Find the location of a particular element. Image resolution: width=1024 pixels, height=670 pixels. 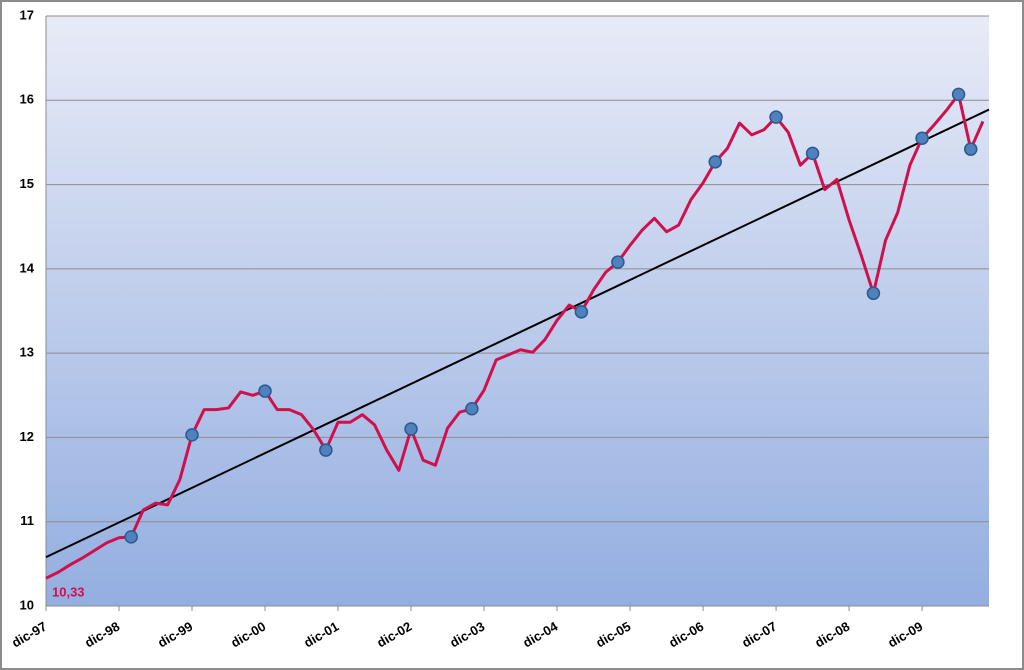

y-tick-label: 15 is located at coordinates (27, 183).